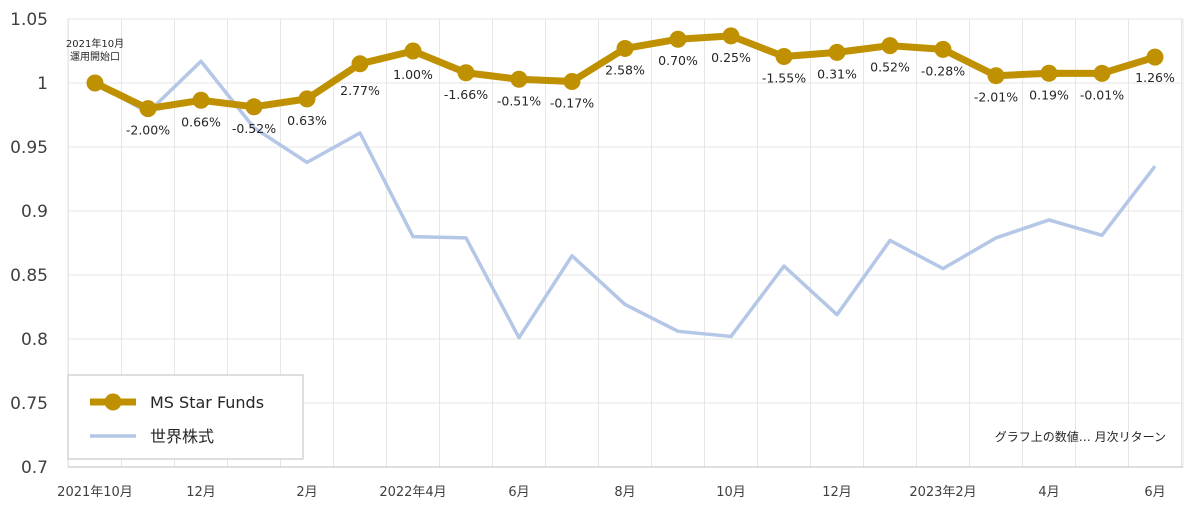 The height and width of the screenshot is (517, 1200). Describe the element at coordinates (207, 402) in the screenshot. I see `legend-label-ms-star-funds: MS Star Funds` at that location.